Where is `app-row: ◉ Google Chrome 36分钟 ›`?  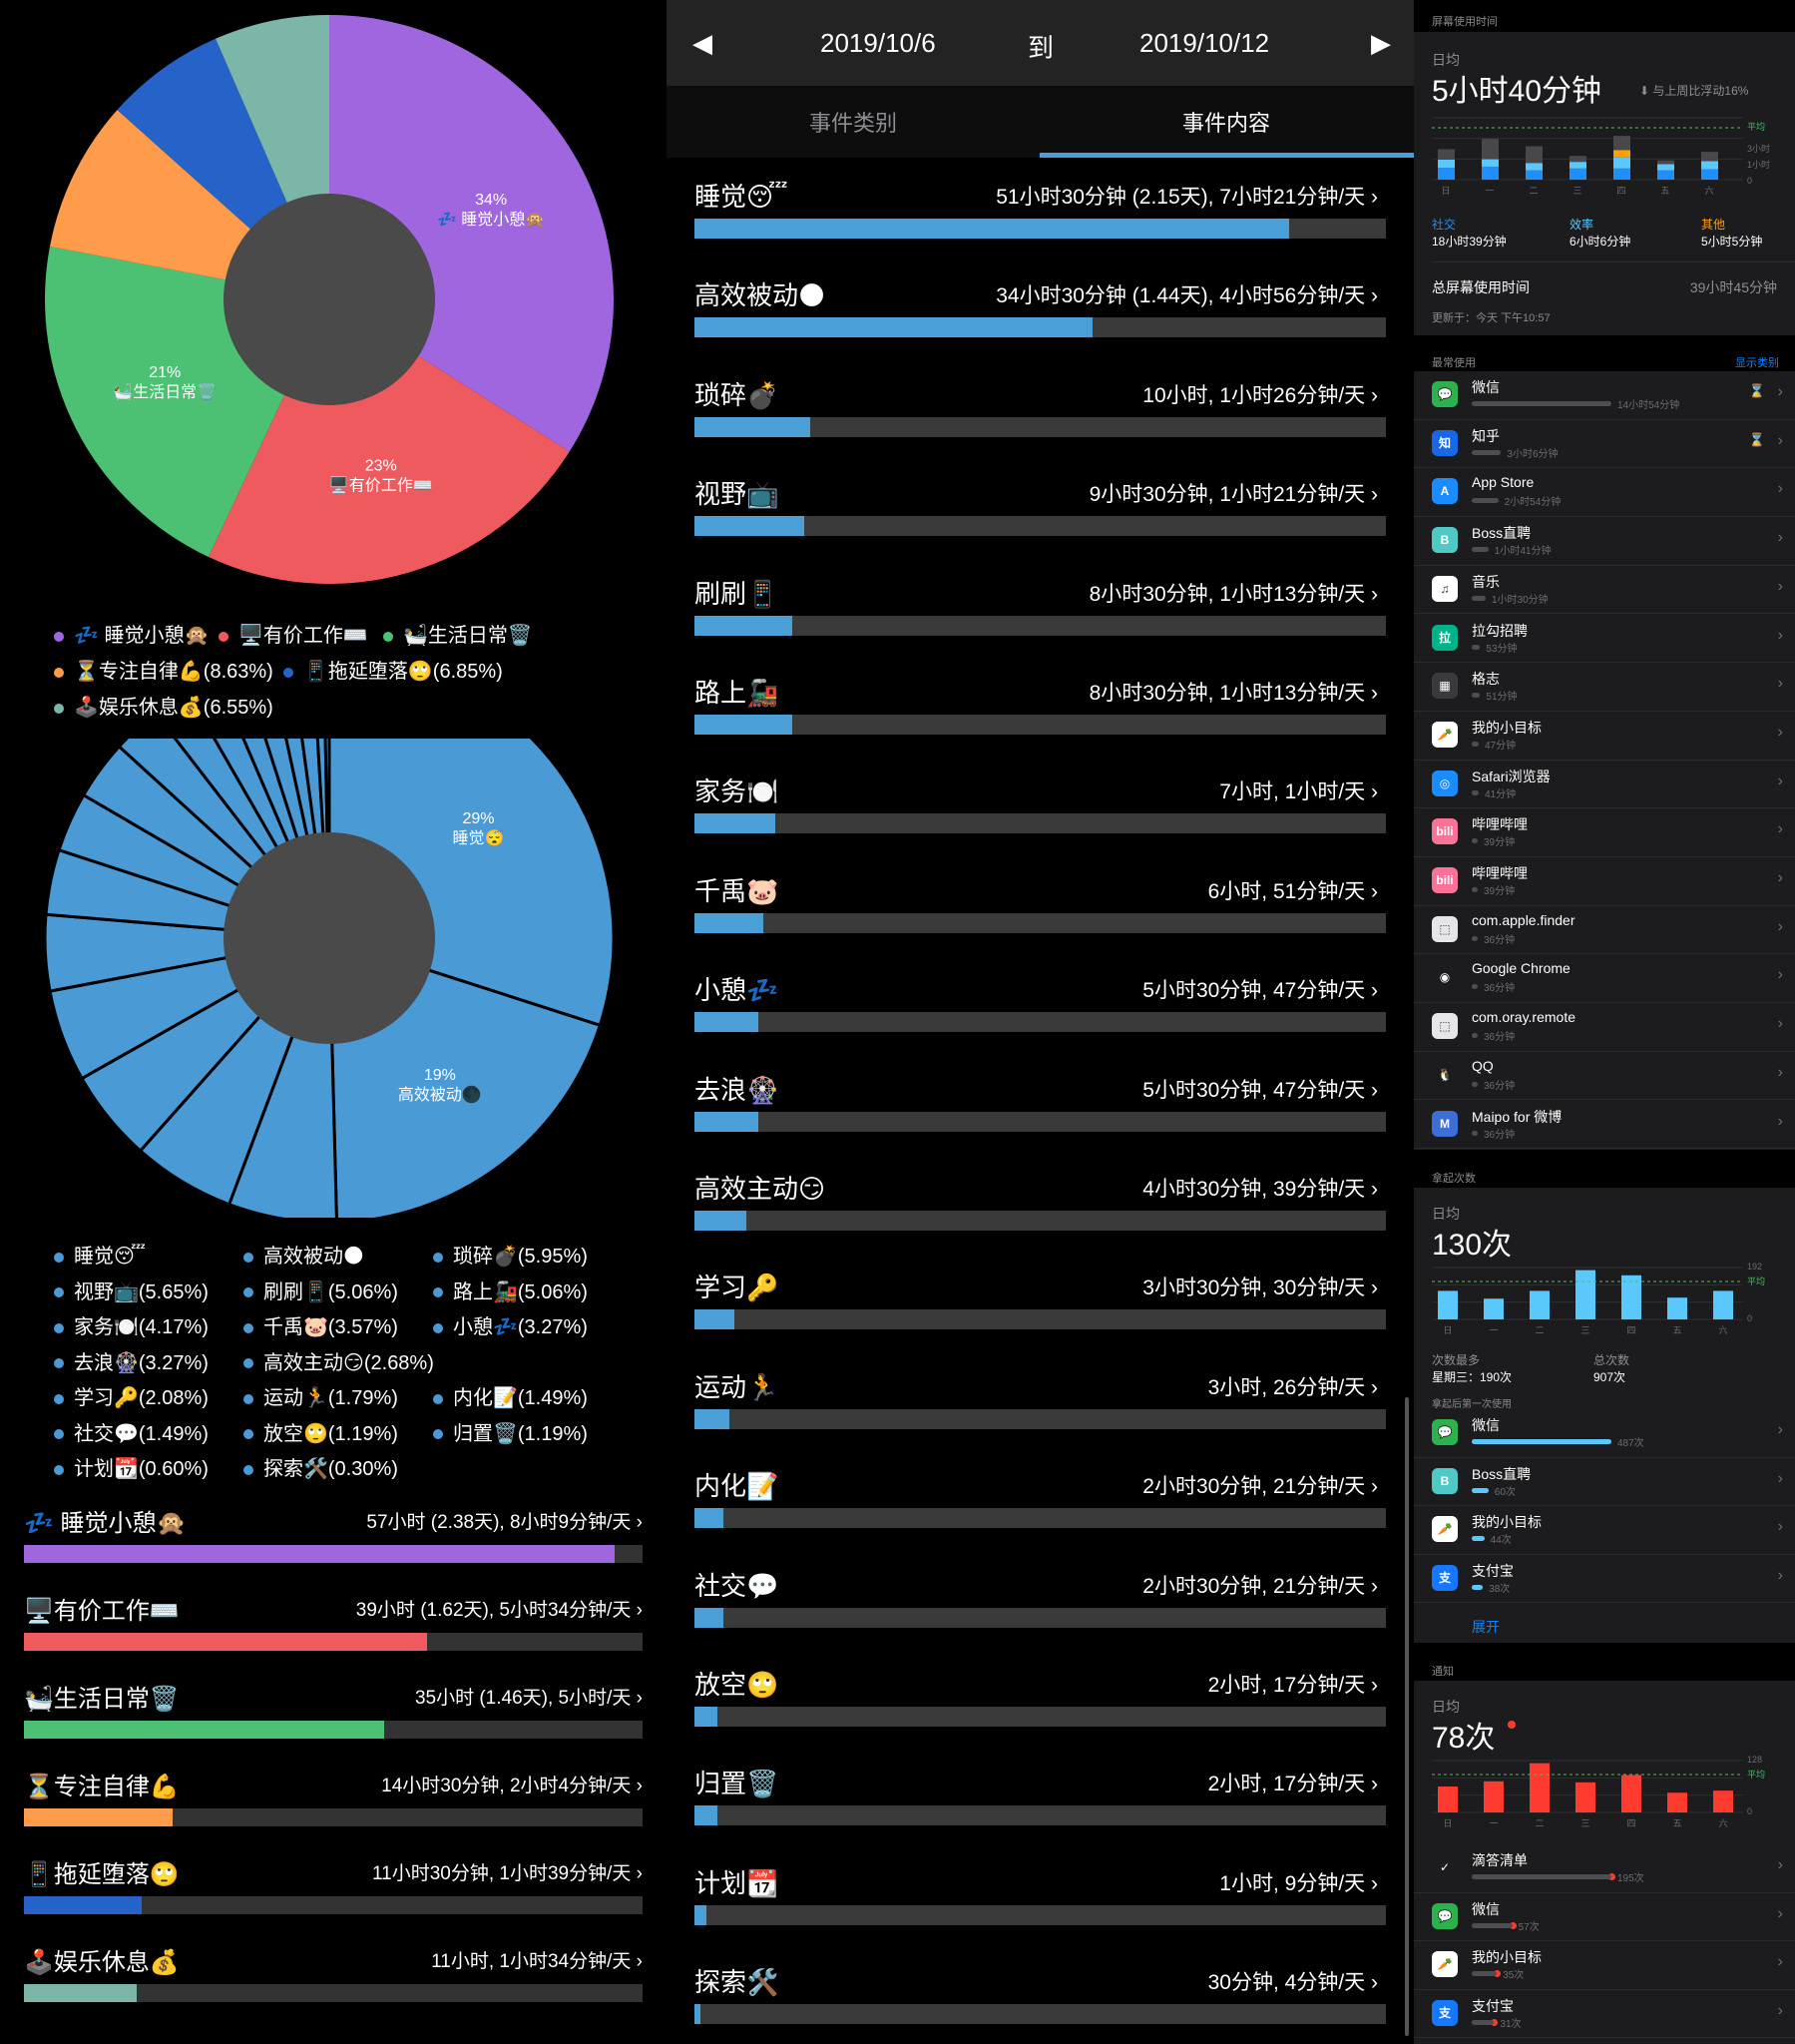 app-row: ◉ Google Chrome 36分钟 › is located at coordinates (1604, 979).